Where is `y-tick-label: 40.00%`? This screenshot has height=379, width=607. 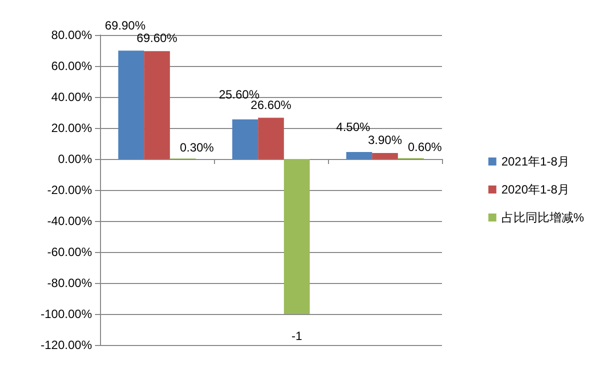 y-tick-label: 40.00% is located at coordinates (71, 97).